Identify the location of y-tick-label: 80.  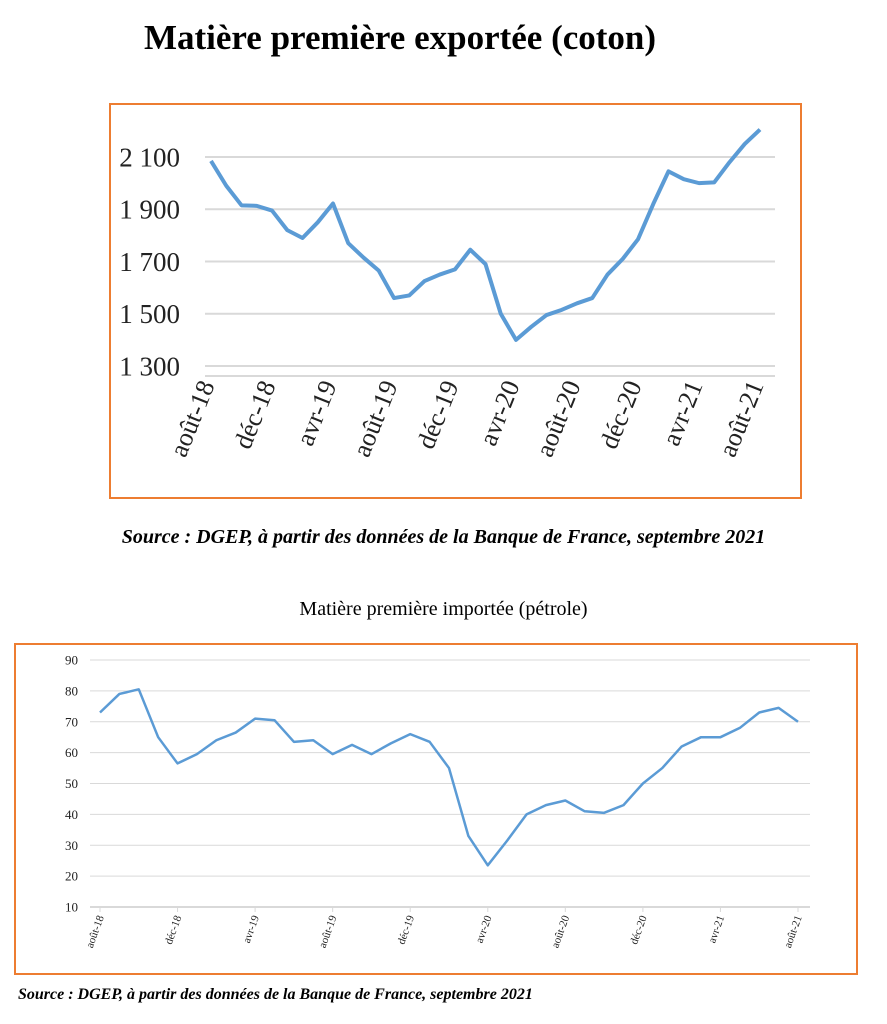
(71, 690).